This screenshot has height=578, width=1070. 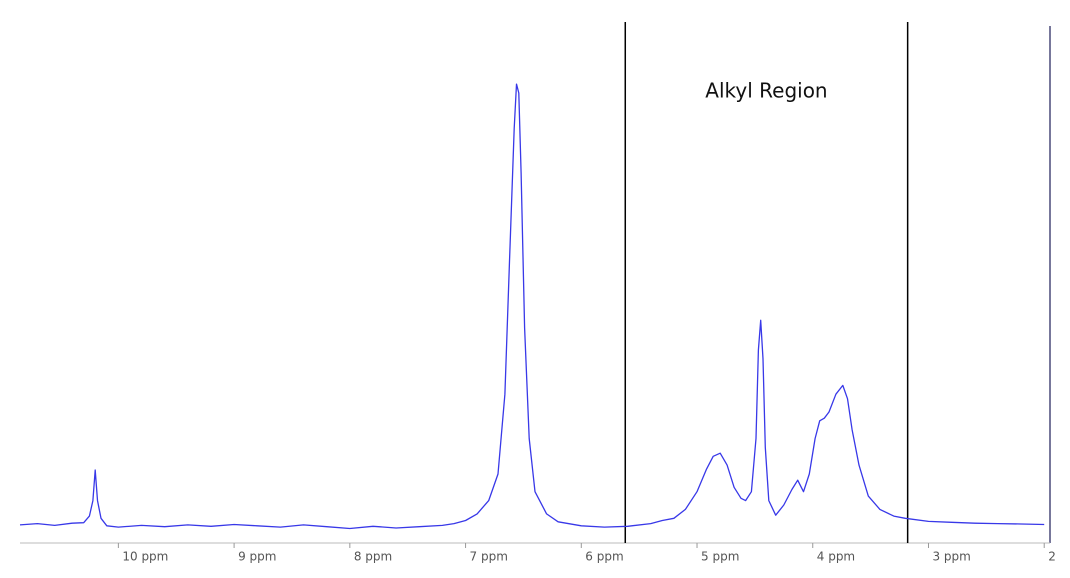 What do you see at coordinates (604, 557) in the screenshot?
I see `x-tick-label: 6 ppm` at bounding box center [604, 557].